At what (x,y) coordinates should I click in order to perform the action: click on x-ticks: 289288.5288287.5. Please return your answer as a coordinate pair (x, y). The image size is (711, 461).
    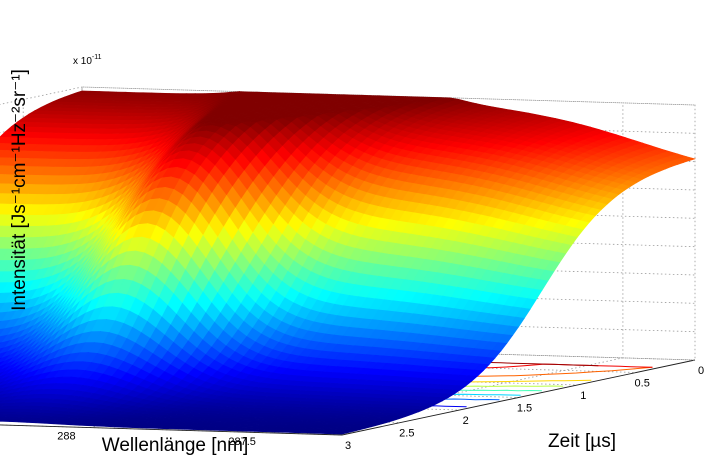
    Looking at the image, I should click on (156, 439).